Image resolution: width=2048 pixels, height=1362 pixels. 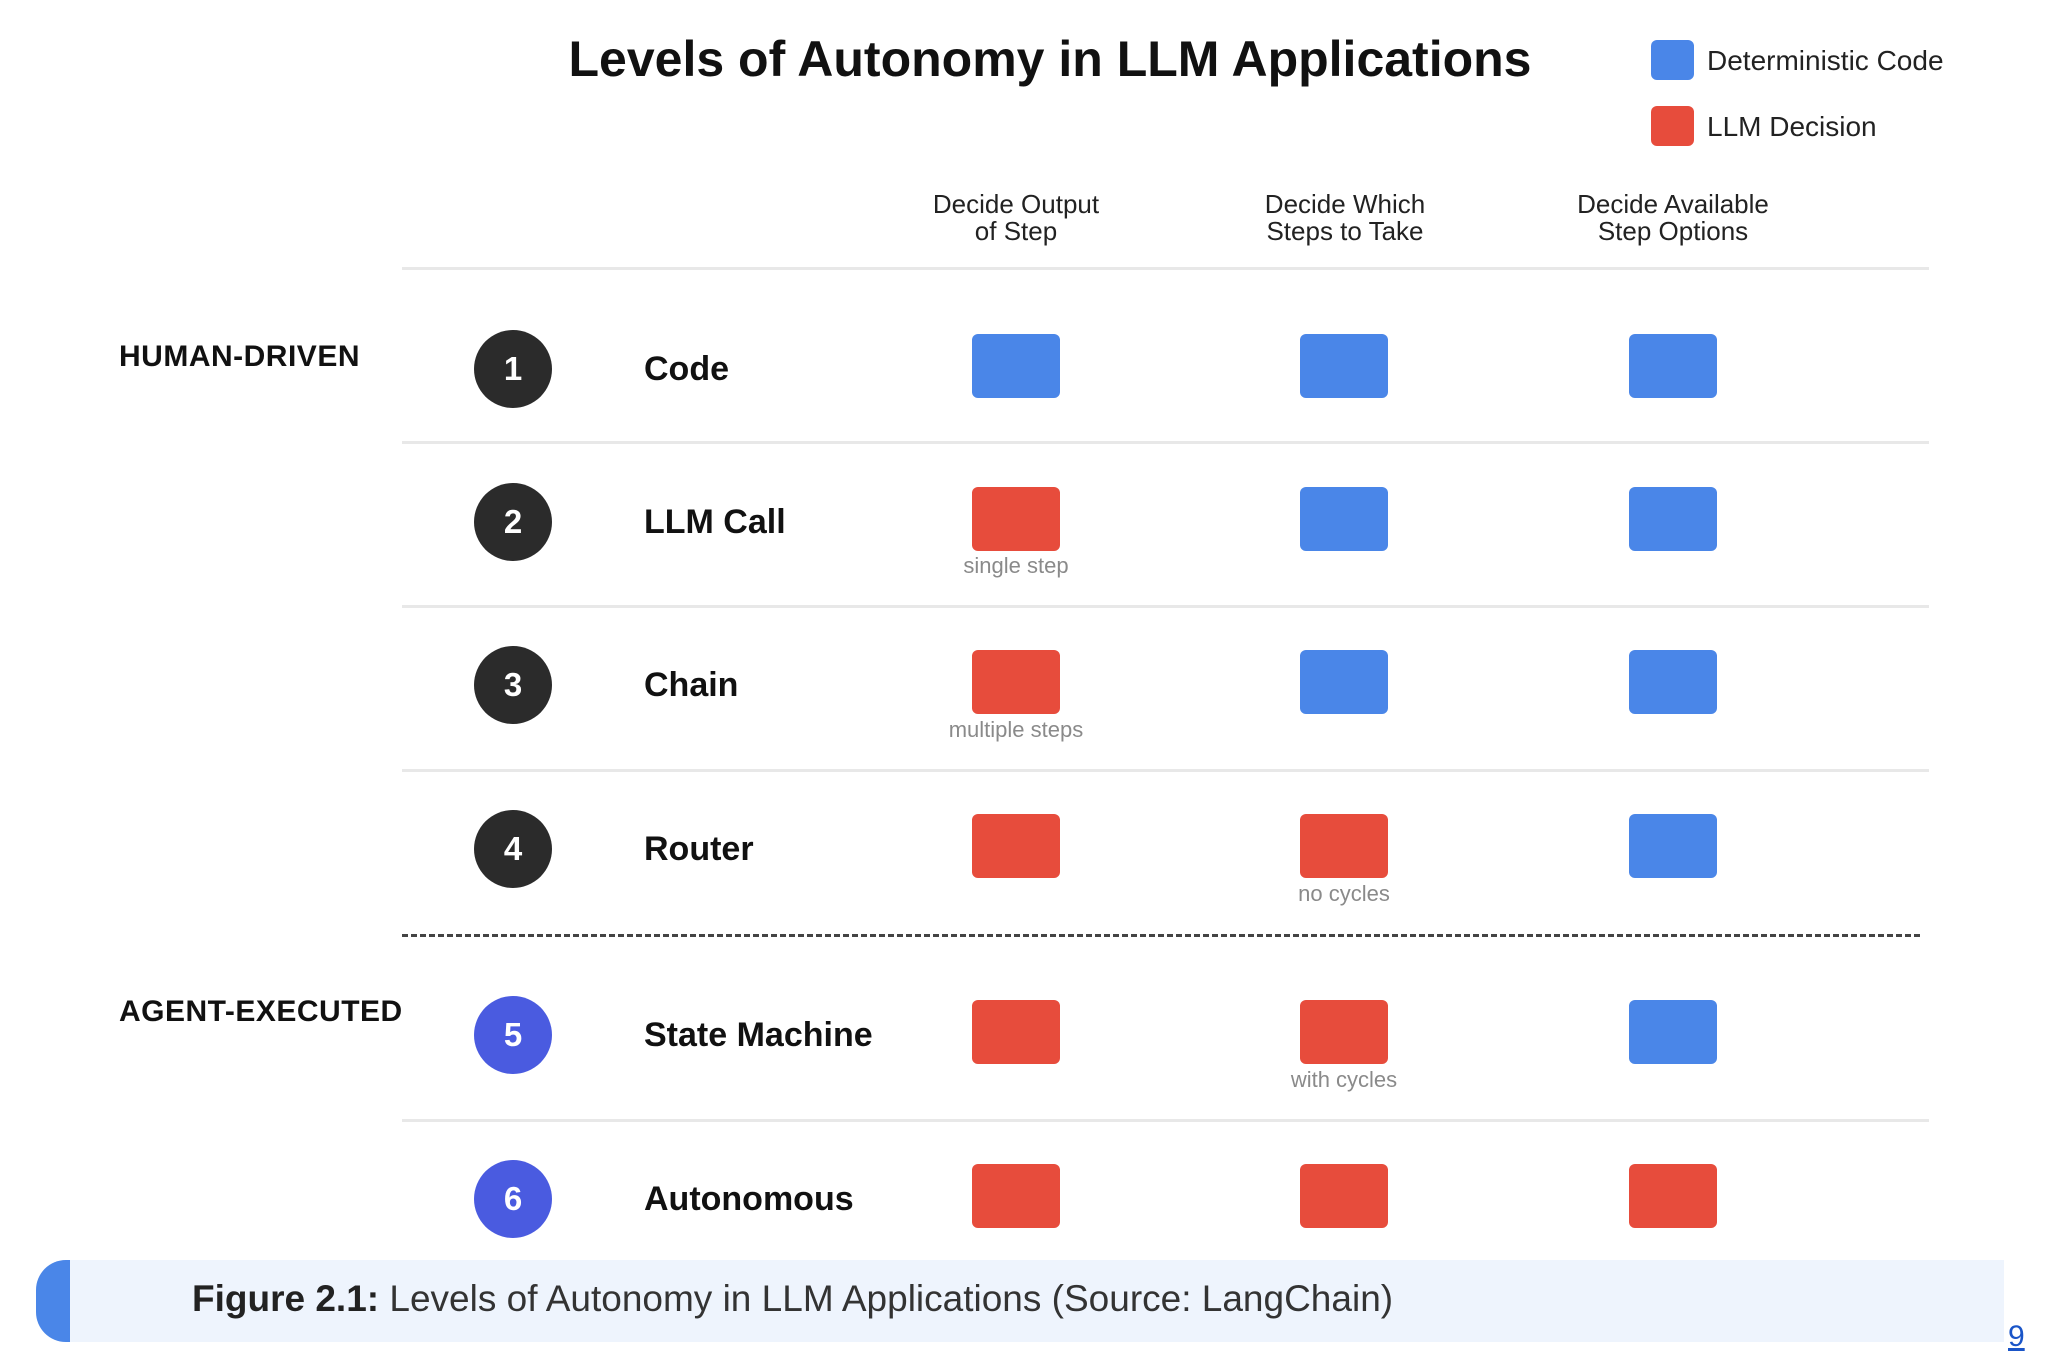 I want to click on level-name-code: Code, so click(x=686, y=369).